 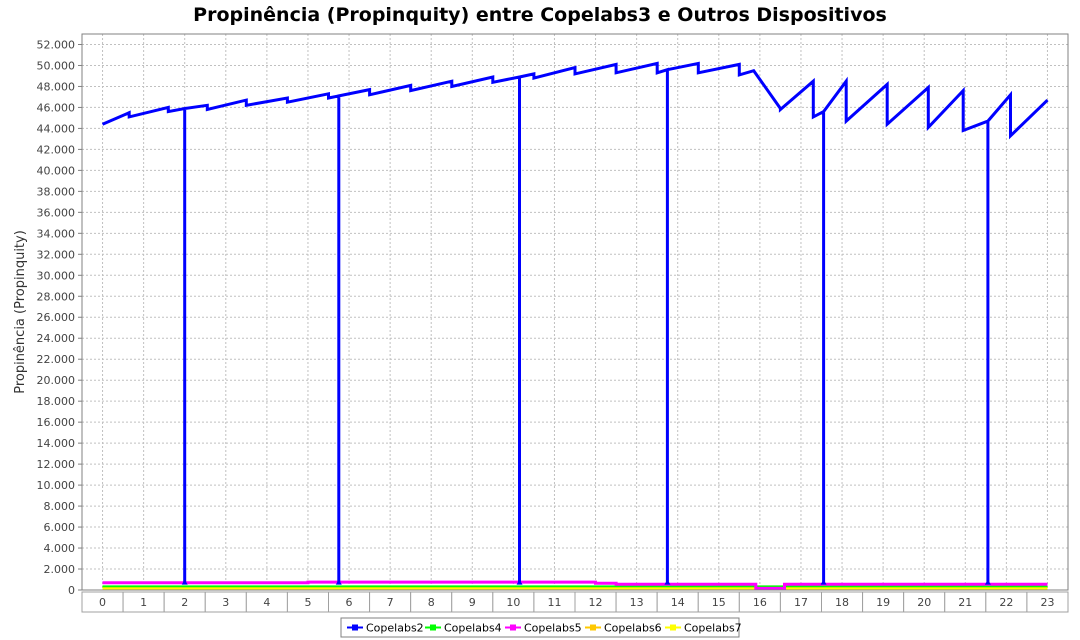 I want to click on y-tick-label: 24.000, so click(x=56, y=338).